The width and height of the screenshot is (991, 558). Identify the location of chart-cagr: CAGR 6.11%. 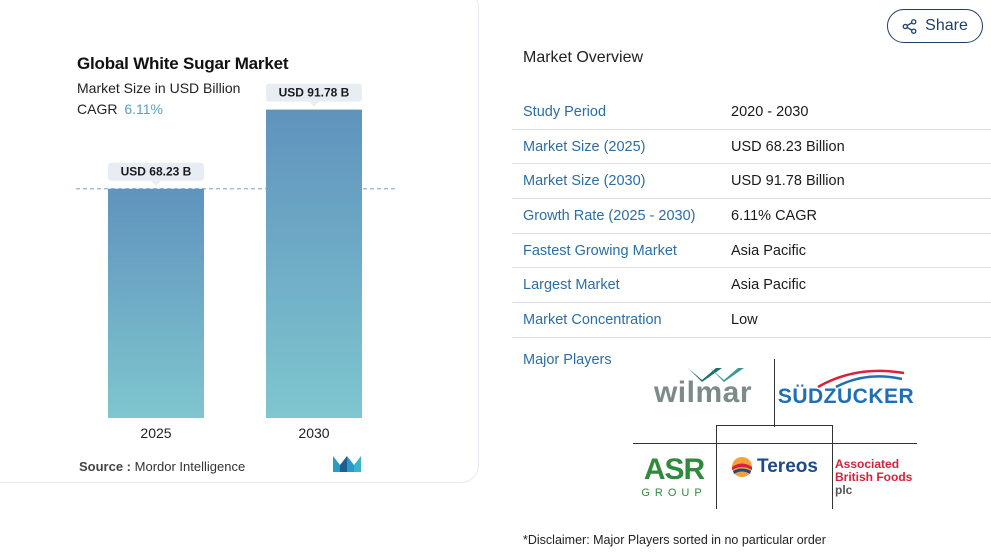
(120, 109).